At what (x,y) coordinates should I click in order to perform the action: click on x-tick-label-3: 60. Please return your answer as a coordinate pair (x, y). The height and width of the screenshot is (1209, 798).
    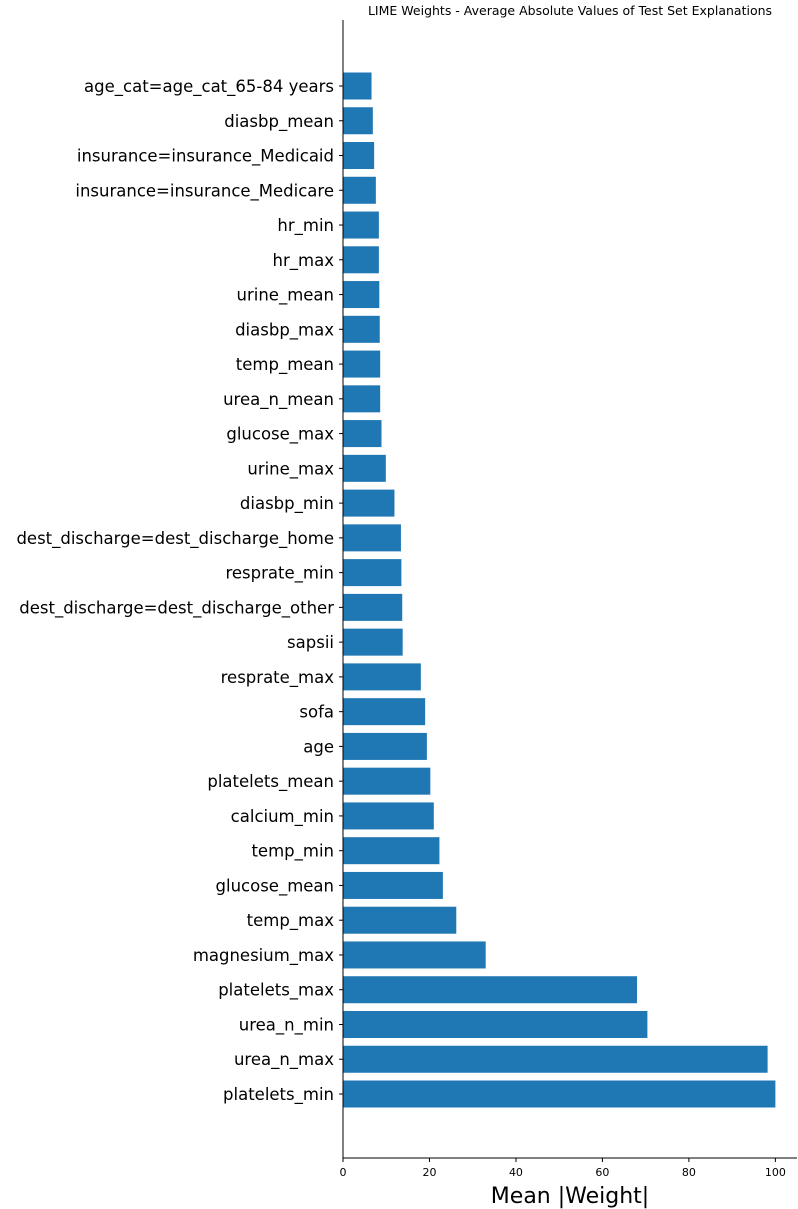
    Looking at the image, I should click on (602, 1172).